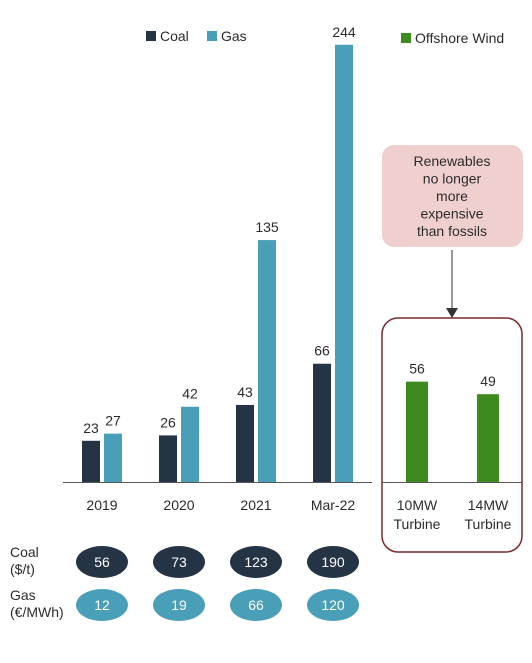  What do you see at coordinates (267, 361) in the screenshot?
I see `bar-gas-2021` at bounding box center [267, 361].